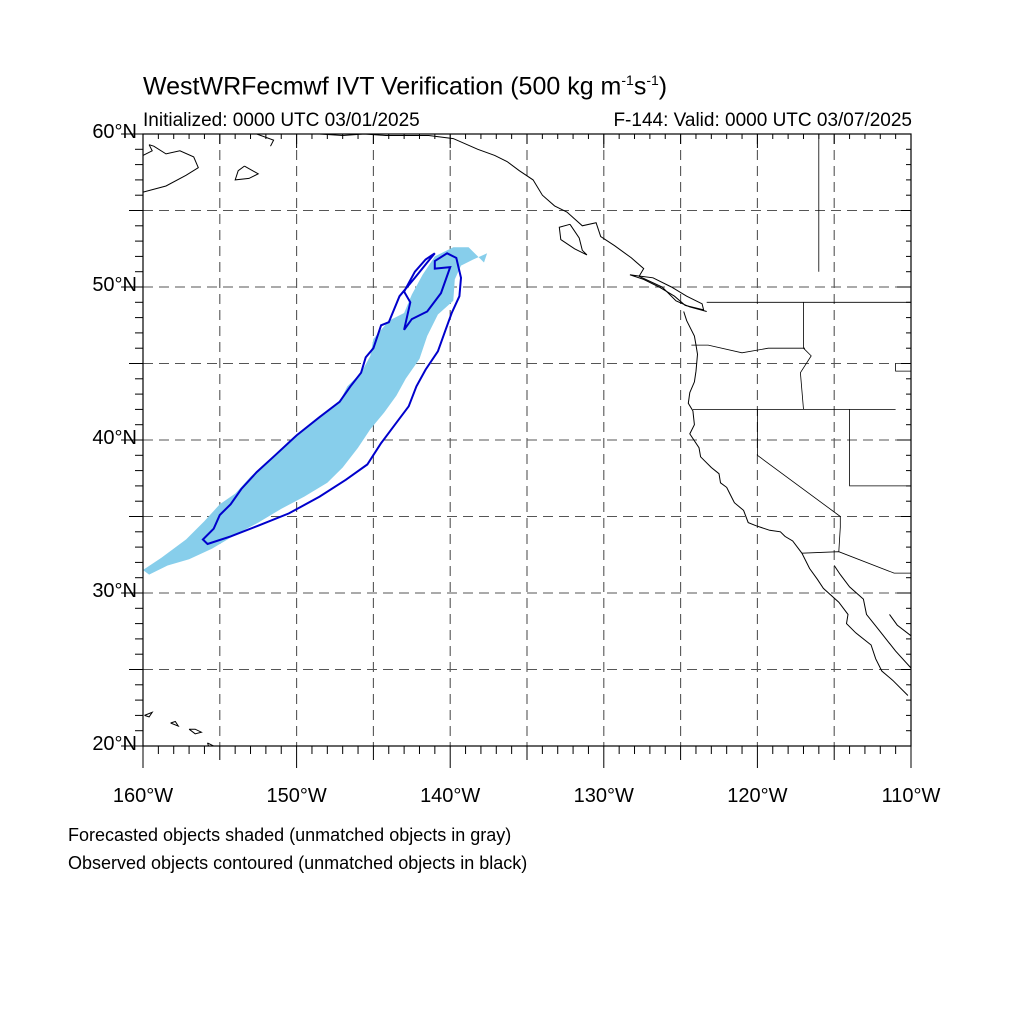  I want to click on lat-label: 30°N, so click(114, 591).